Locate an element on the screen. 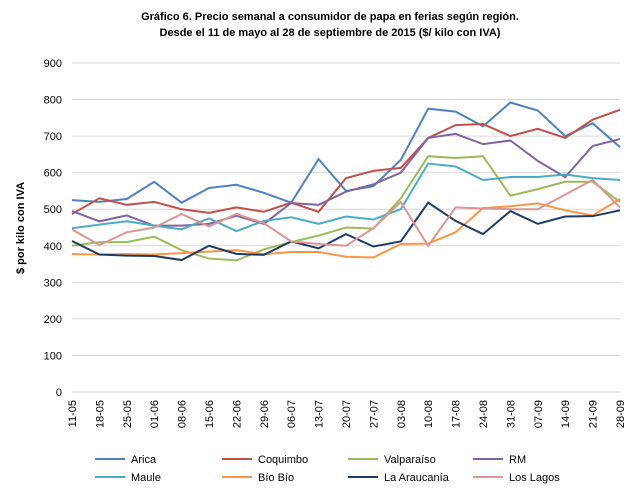 Image resolution: width=637 pixels, height=492 pixels. y-tick-label: 600 is located at coordinates (53, 174).